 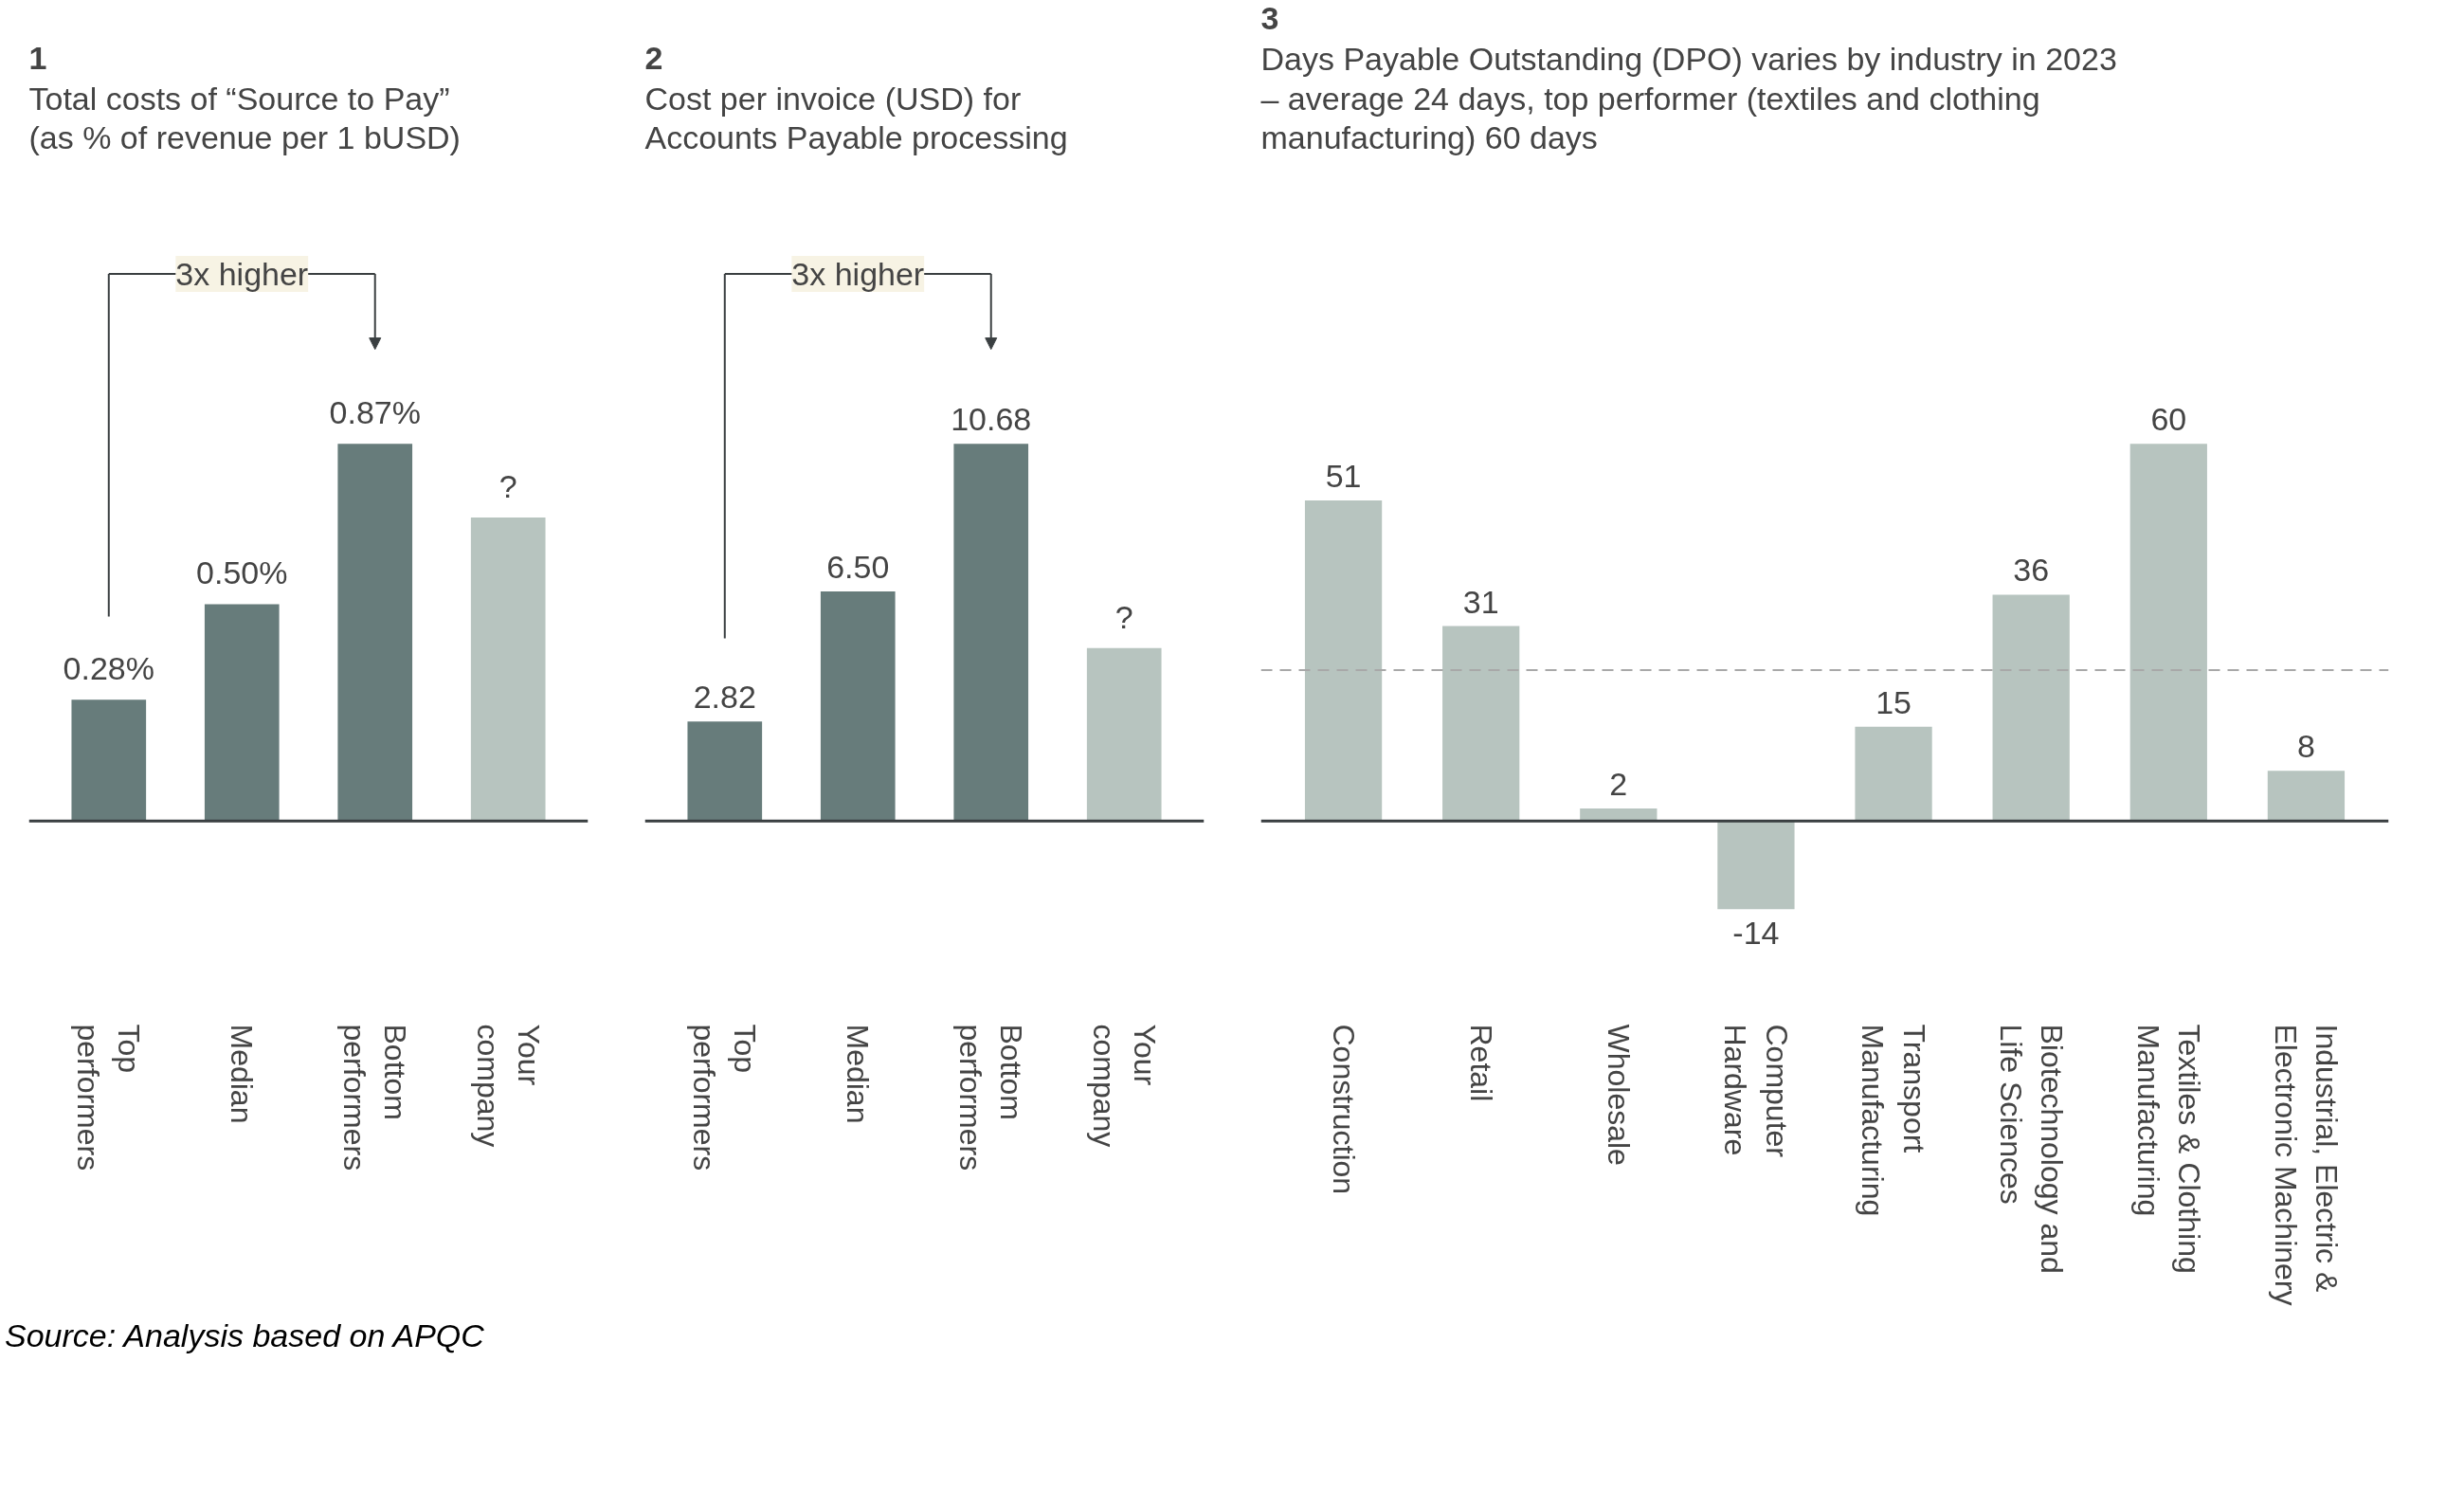 What do you see at coordinates (109, 668) in the screenshot?
I see `data-label: 0.28%` at bounding box center [109, 668].